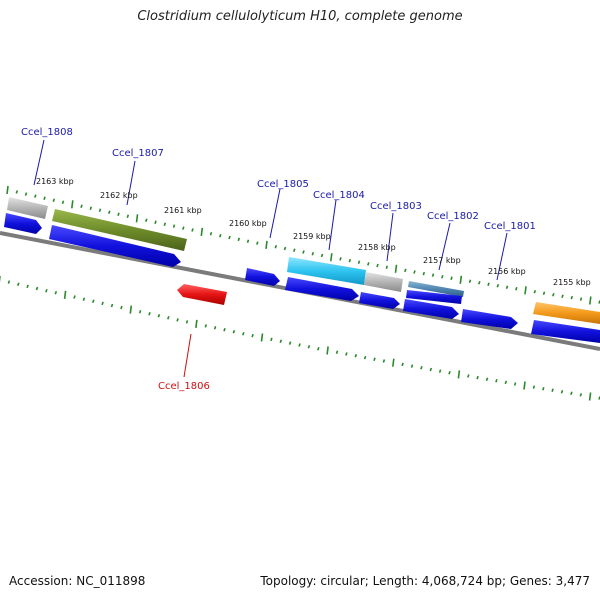  What do you see at coordinates (453, 216) in the screenshot?
I see `gene-label-ccel-1802: Ccel_1802` at bounding box center [453, 216].